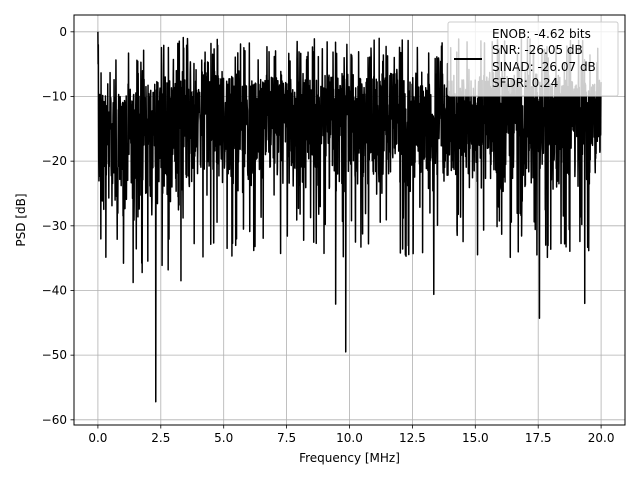 The height and width of the screenshot is (480, 640). What do you see at coordinates (544, 67) in the screenshot?
I see `legend-entry-sinad: SINAD: -26.07 dB` at bounding box center [544, 67].